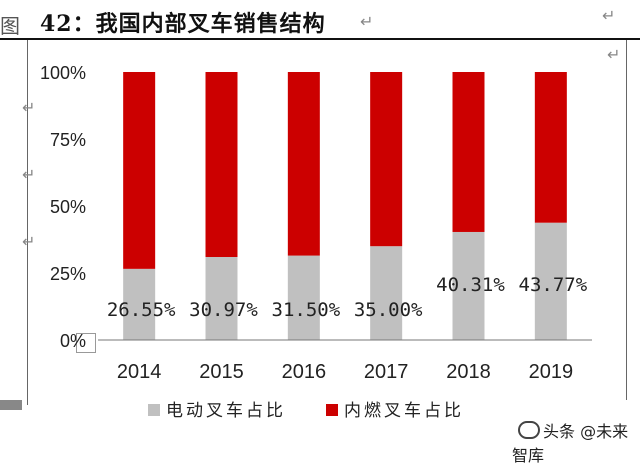  What do you see at coordinates (306, 411) in the screenshot?
I see `legend: 电动叉车占比 内燃叉车占比` at bounding box center [306, 411].